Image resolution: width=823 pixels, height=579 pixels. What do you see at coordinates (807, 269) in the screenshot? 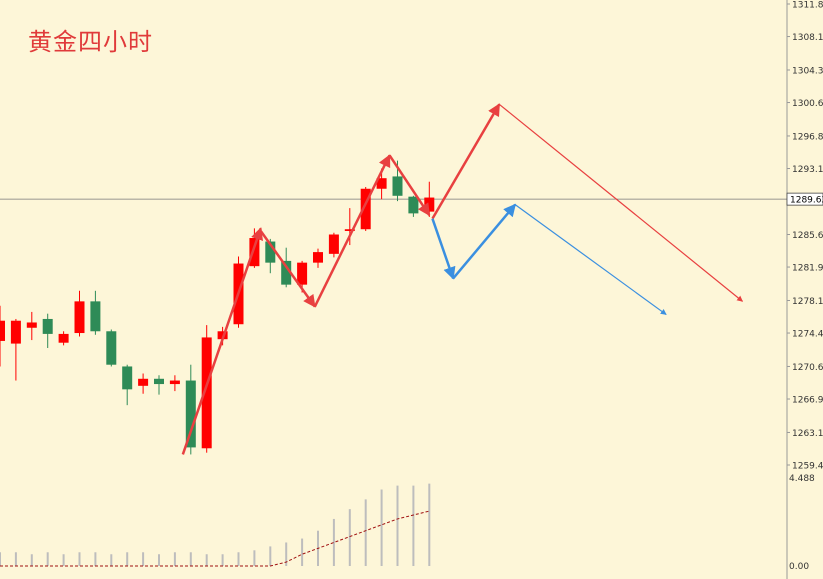
I see `price-tick-label: 1281.90` at bounding box center [807, 269].